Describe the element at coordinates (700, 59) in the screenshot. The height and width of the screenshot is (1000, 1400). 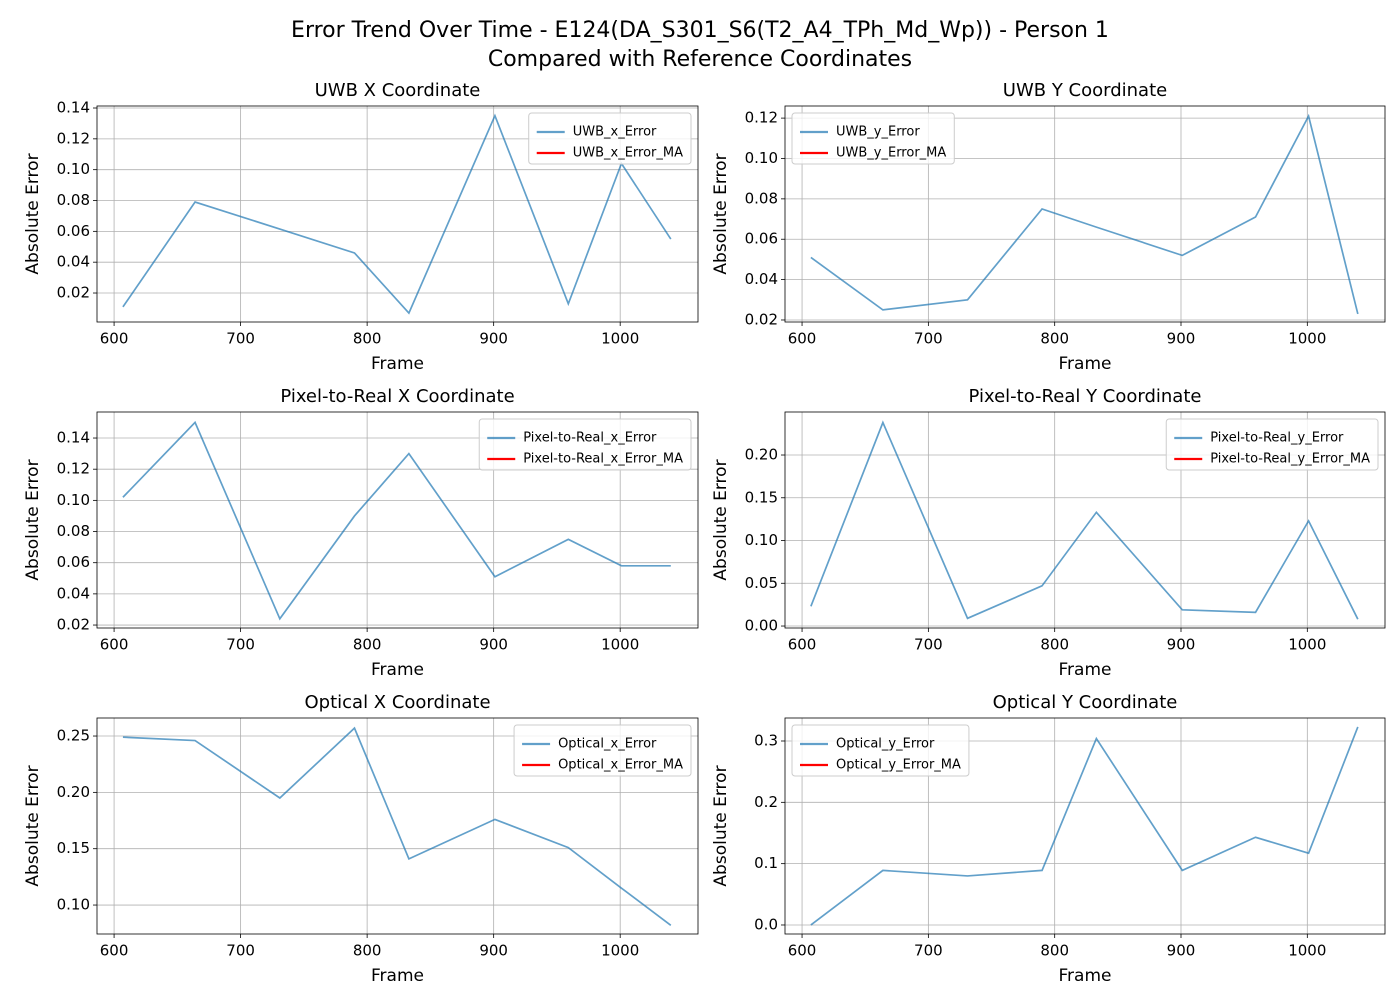
I see `figure-subtitle: Compared with Reference Coordinates` at that location.